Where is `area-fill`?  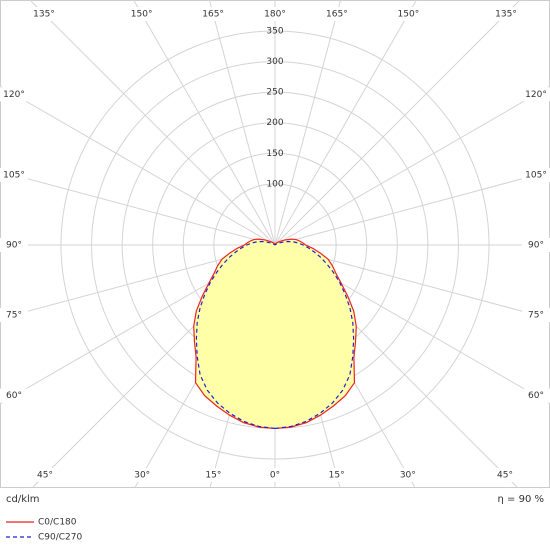 area-fill is located at coordinates (275, 335).